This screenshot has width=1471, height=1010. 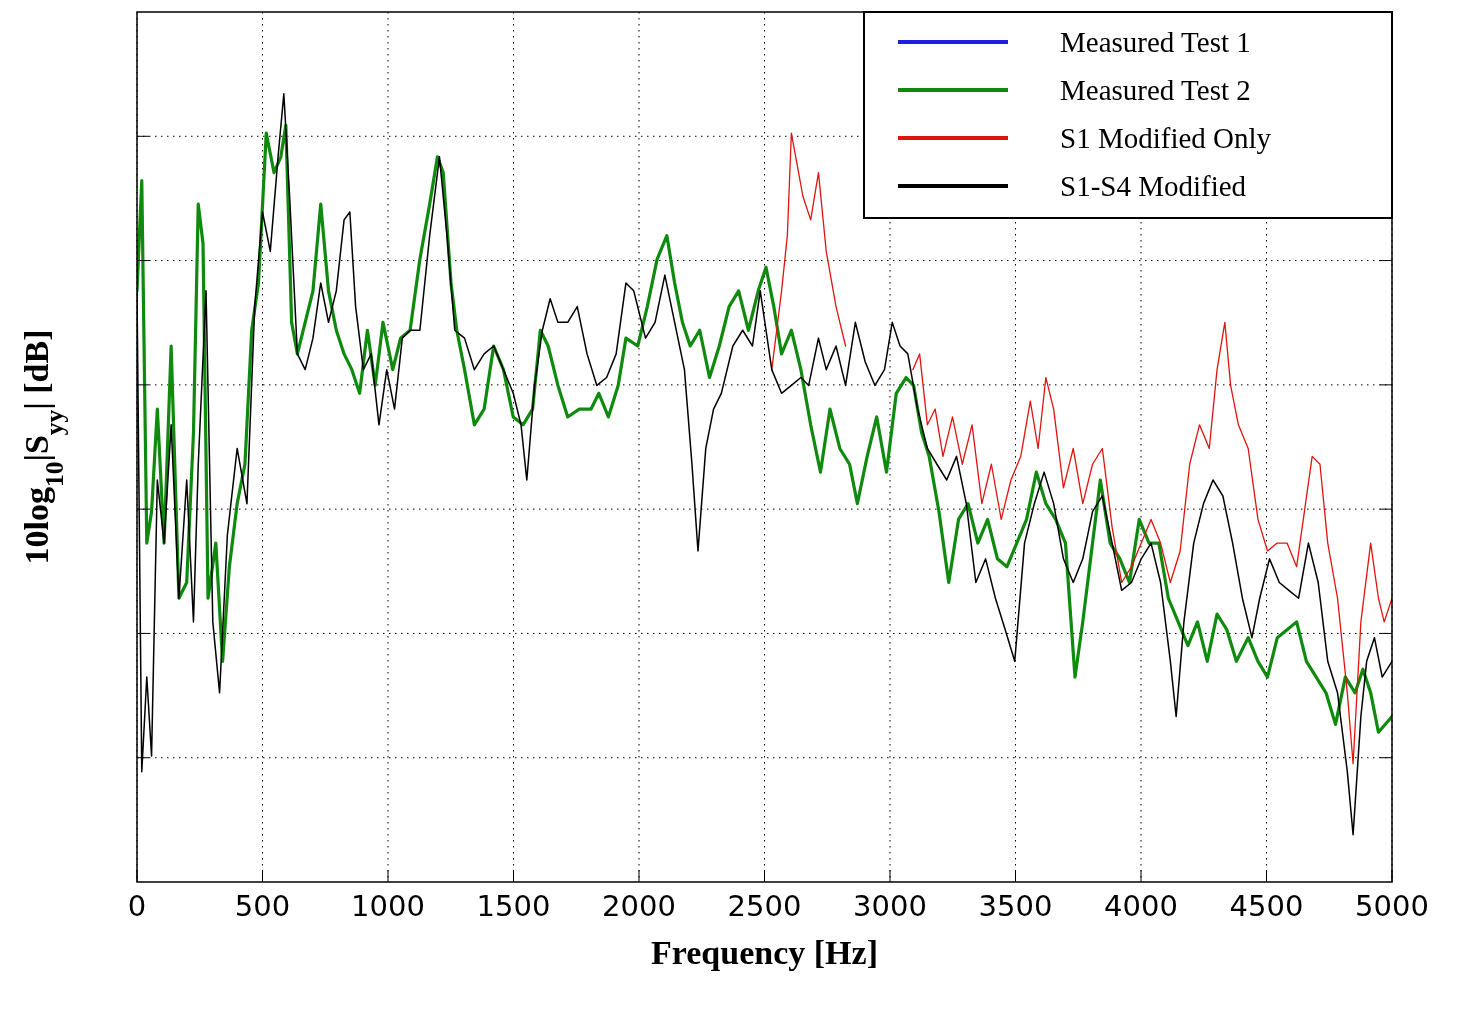 What do you see at coordinates (1166, 138) in the screenshot?
I see `legend-label: S1 Modified Only` at bounding box center [1166, 138].